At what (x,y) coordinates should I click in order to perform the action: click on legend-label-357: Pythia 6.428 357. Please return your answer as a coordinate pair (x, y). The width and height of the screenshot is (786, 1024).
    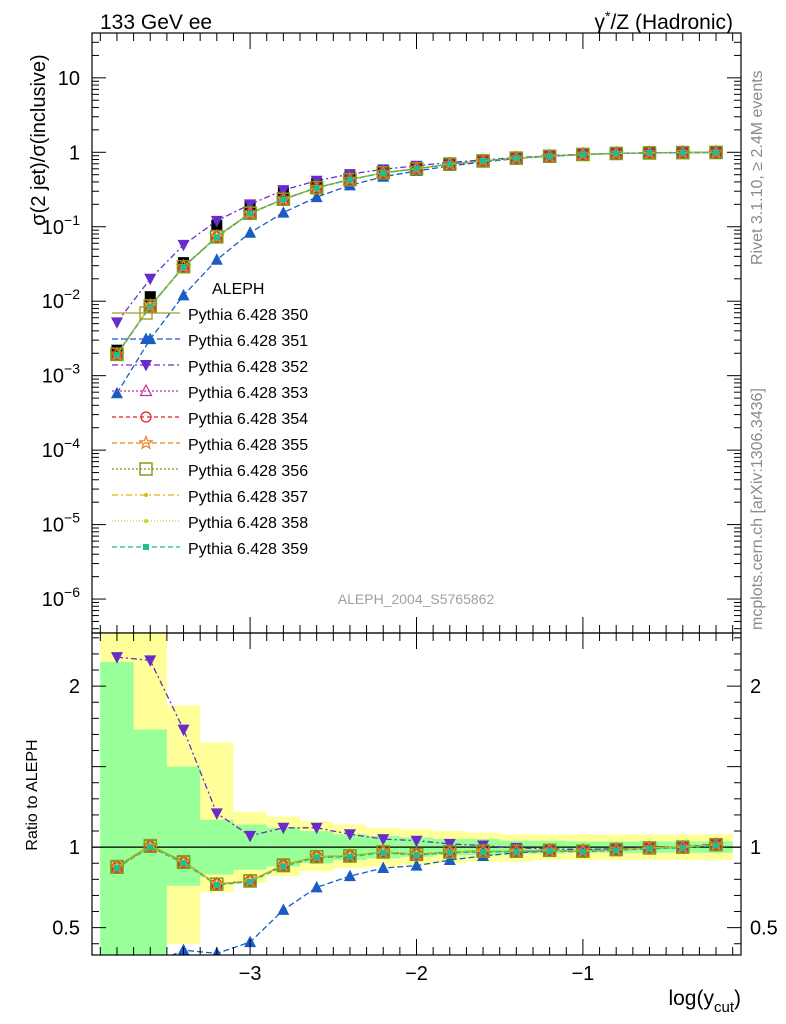
    Looking at the image, I should click on (248, 497).